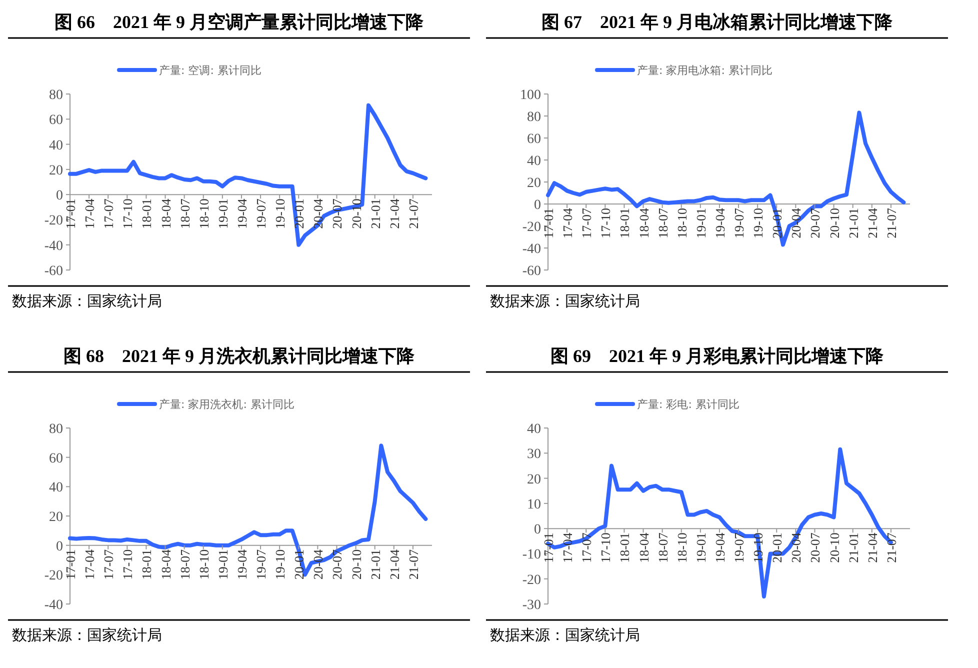  What do you see at coordinates (704, 70) in the screenshot?
I see `legend-label: 产量: 家用电冰箱: 累计同比` at bounding box center [704, 70].